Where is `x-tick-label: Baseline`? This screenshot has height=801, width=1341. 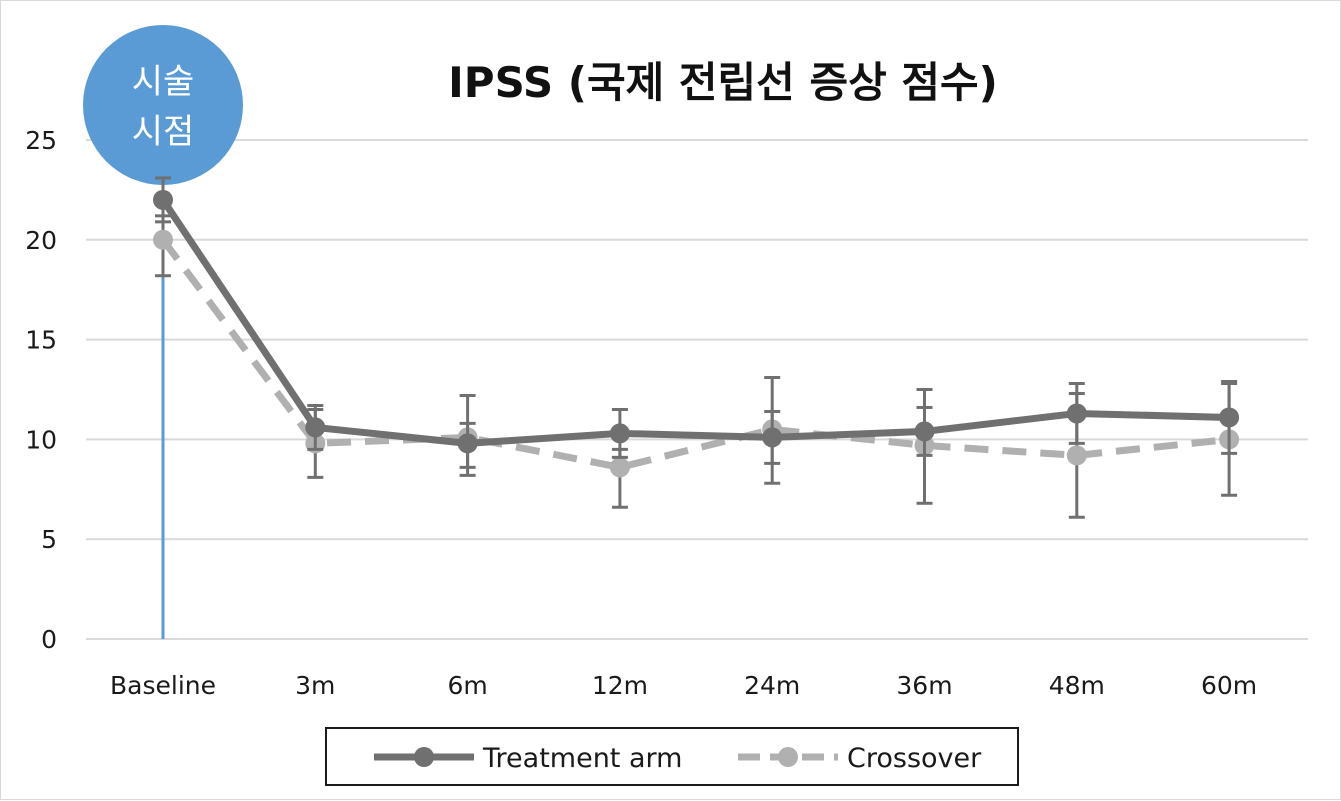 x-tick-label: Baseline is located at coordinates (163, 685).